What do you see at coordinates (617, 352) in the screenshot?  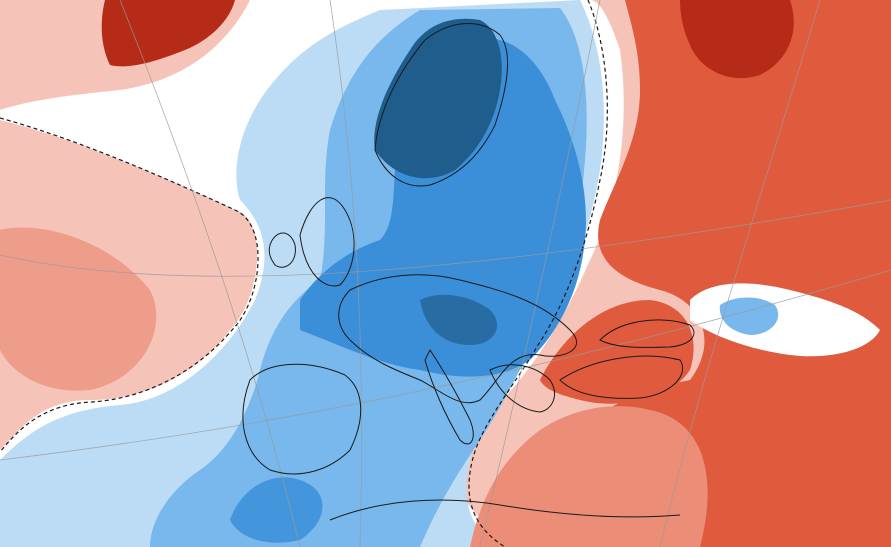 I see `warm-area-turkey` at bounding box center [617, 352].